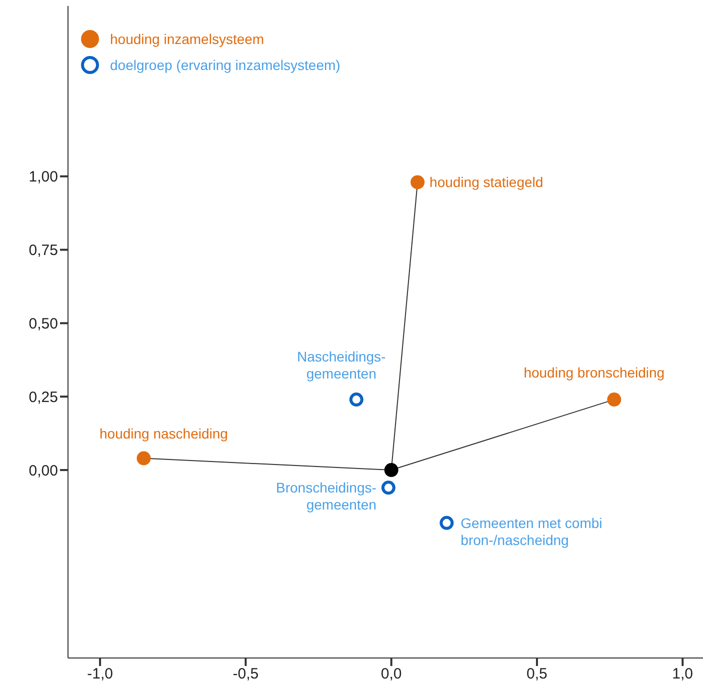 The width and height of the screenshot is (703, 697). Describe the element at coordinates (341, 365) in the screenshot. I see `annotation: Nascheidings- gemeenten` at that location.